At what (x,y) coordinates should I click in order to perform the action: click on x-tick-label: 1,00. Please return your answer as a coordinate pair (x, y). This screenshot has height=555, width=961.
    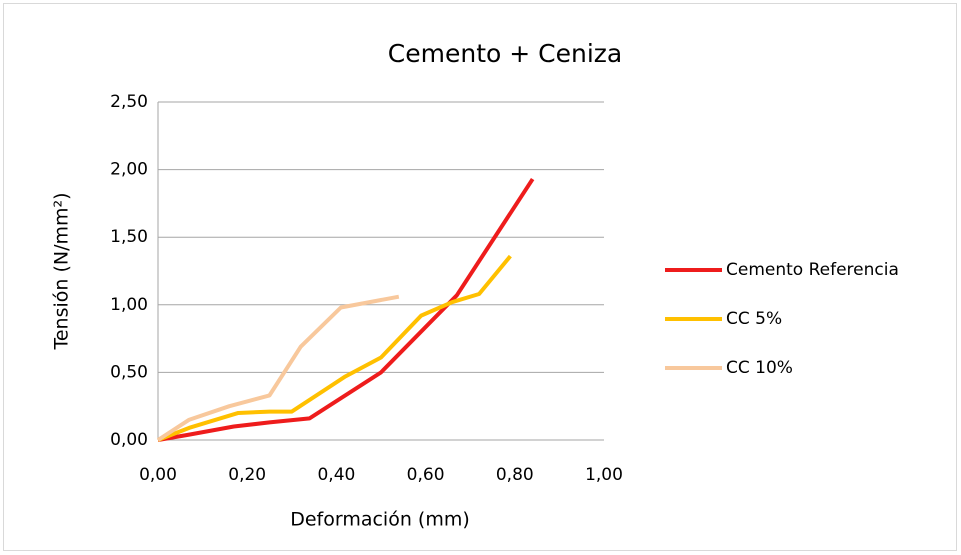
    Looking at the image, I should click on (604, 475).